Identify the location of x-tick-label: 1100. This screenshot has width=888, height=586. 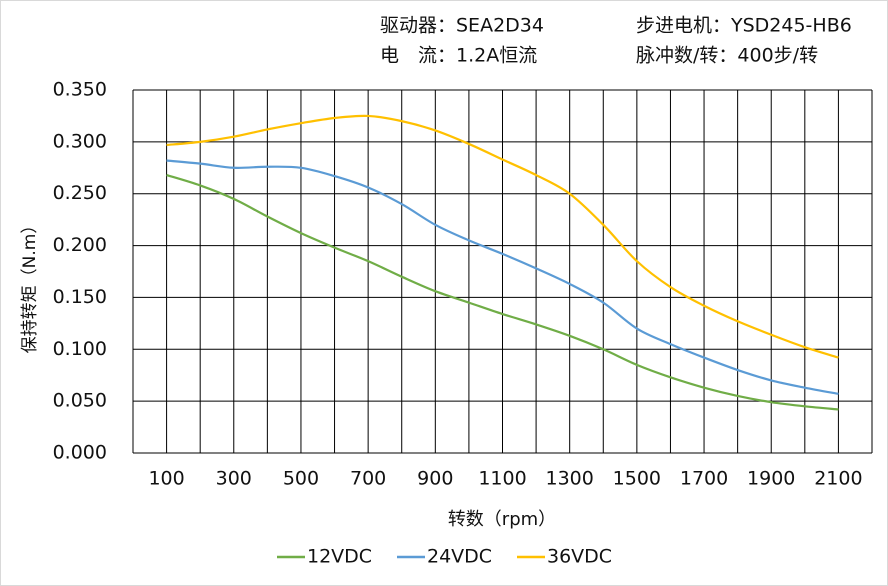
(502, 479).